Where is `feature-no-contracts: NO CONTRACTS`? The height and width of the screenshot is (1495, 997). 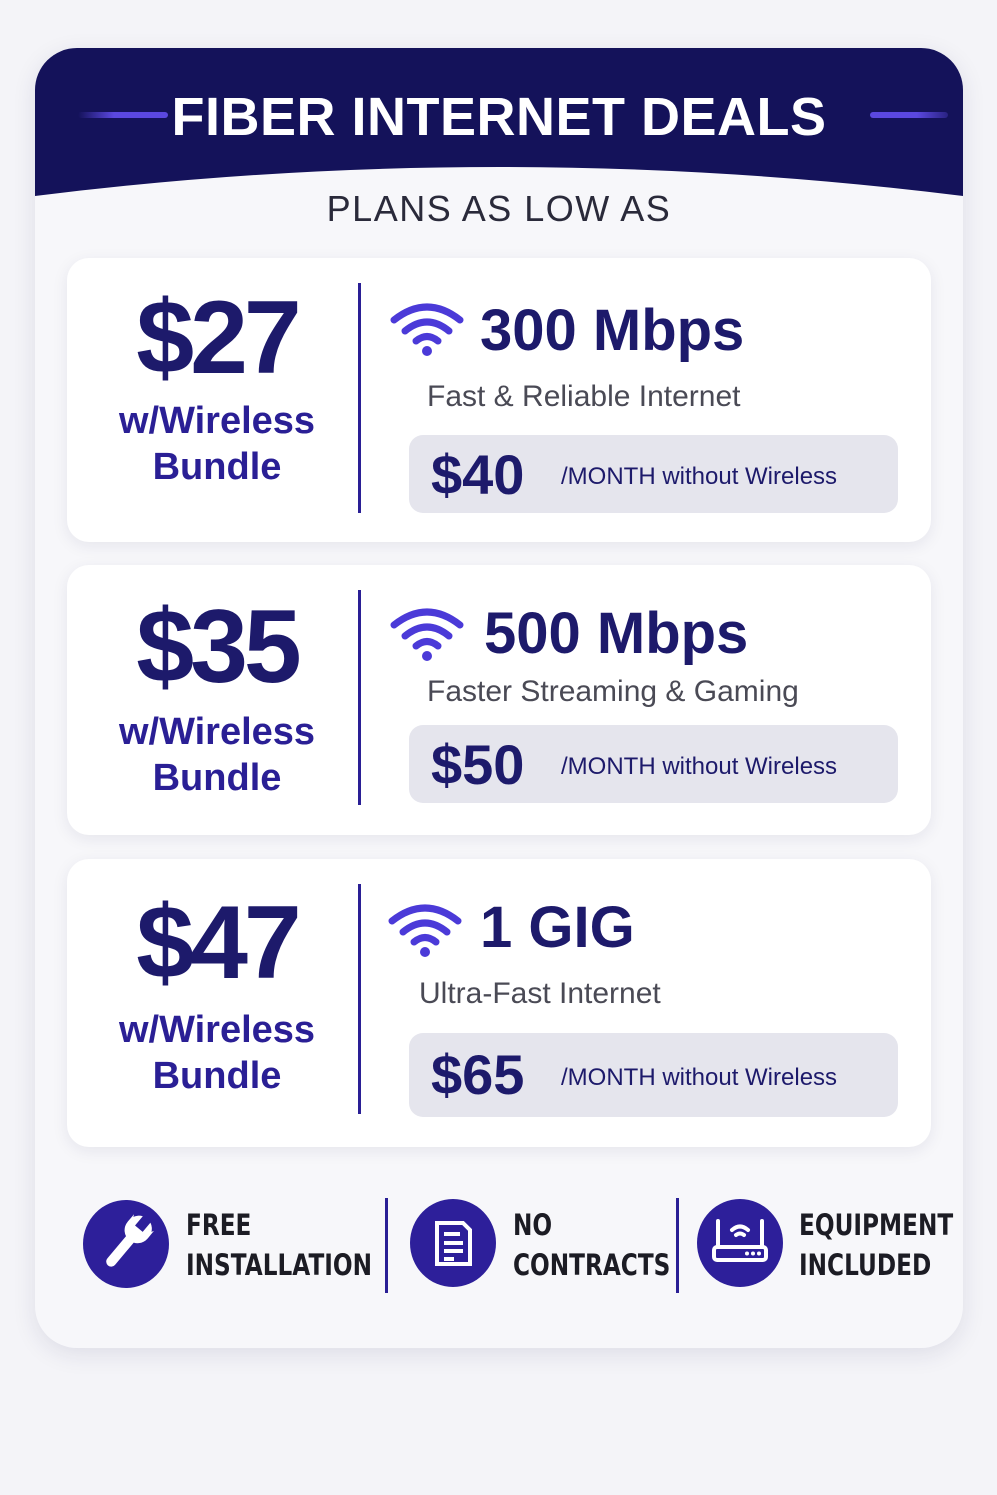
feature-no-contracts: NO CONTRACTS is located at coordinates (591, 1245).